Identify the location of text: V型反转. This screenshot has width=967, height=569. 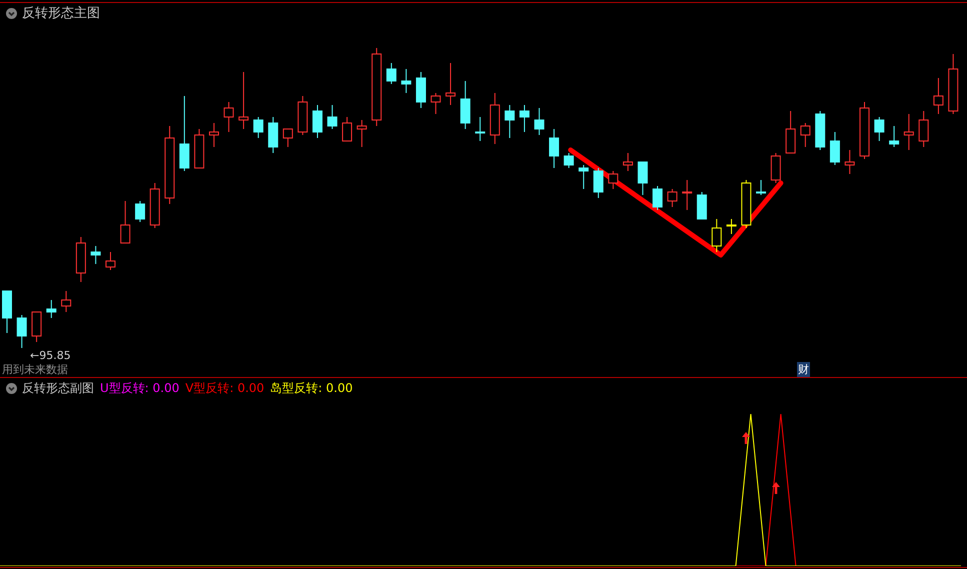
(207, 388).